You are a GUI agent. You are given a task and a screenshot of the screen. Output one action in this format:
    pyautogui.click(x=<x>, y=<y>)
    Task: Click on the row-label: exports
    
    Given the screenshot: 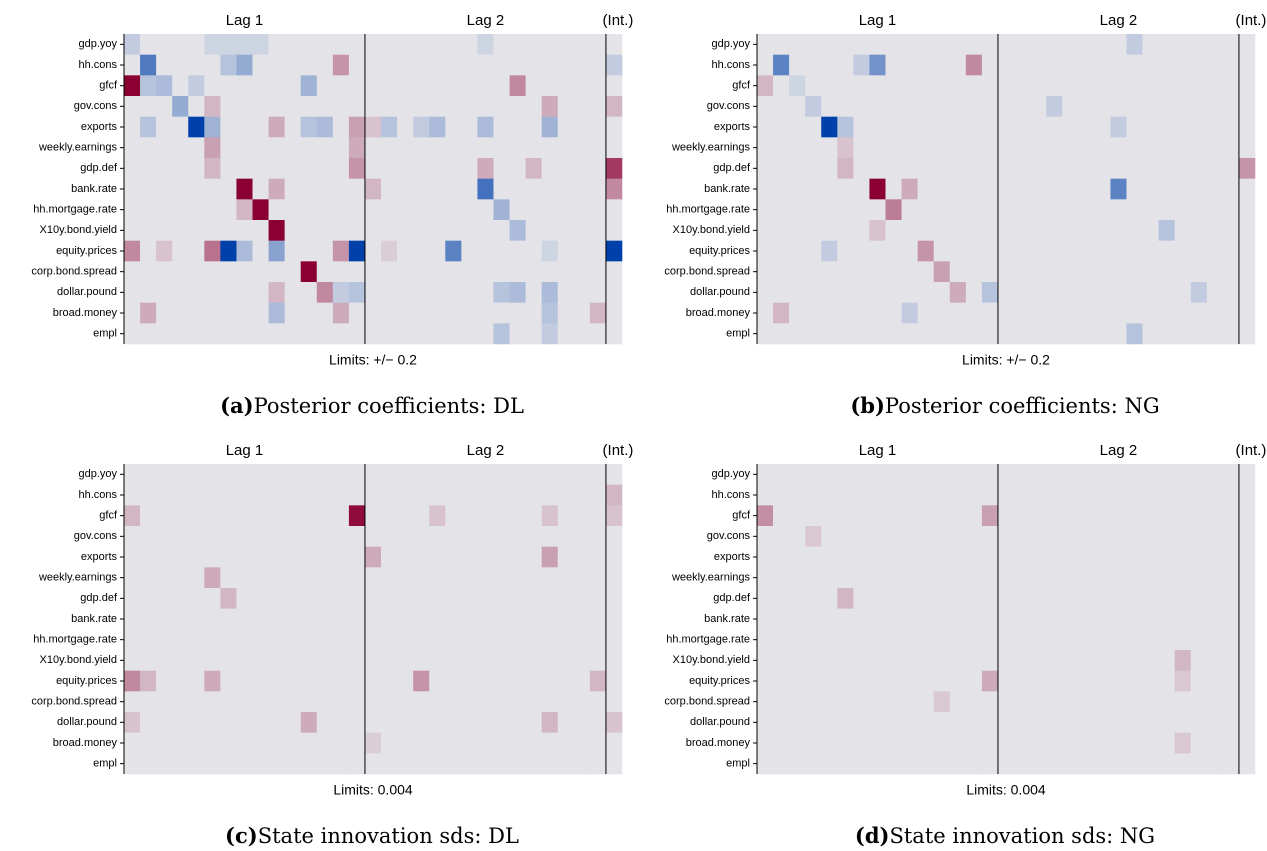 What is the action you would take?
    pyautogui.click(x=732, y=127)
    